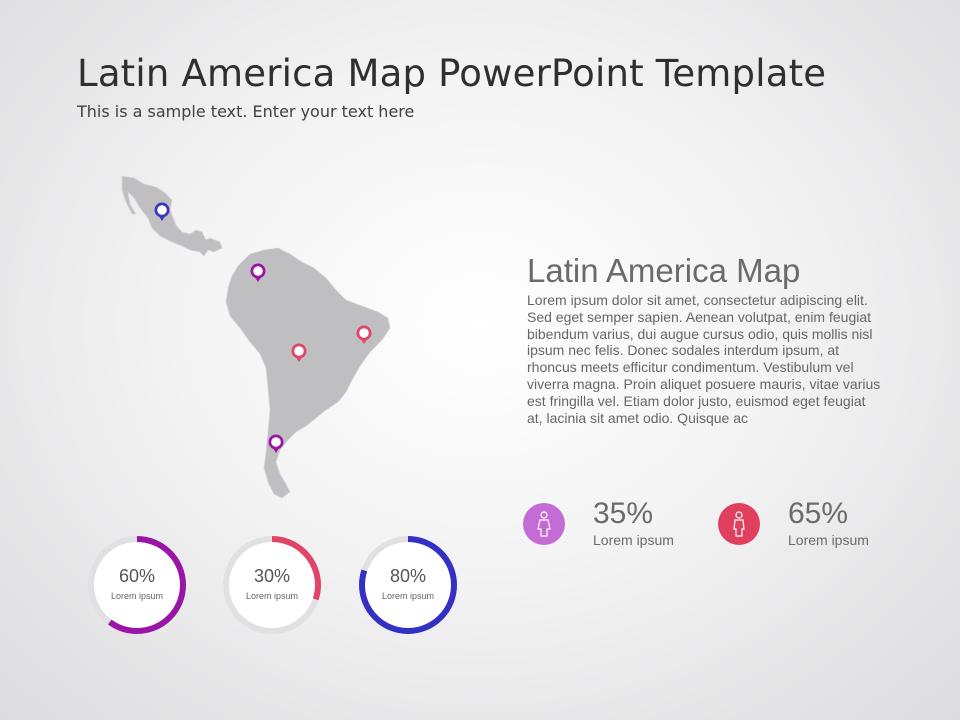 The width and height of the screenshot is (960, 720). What do you see at coordinates (172, 216) in the screenshot?
I see `mexico-central-america-shape` at bounding box center [172, 216].